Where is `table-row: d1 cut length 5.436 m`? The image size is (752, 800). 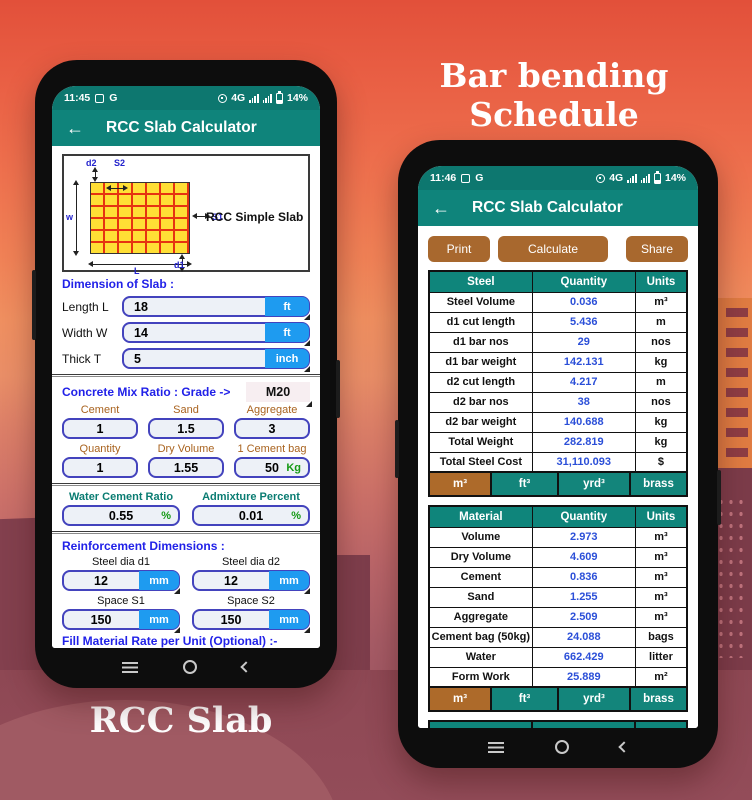 table-row: d1 cut length 5.436 m is located at coordinates (558, 322).